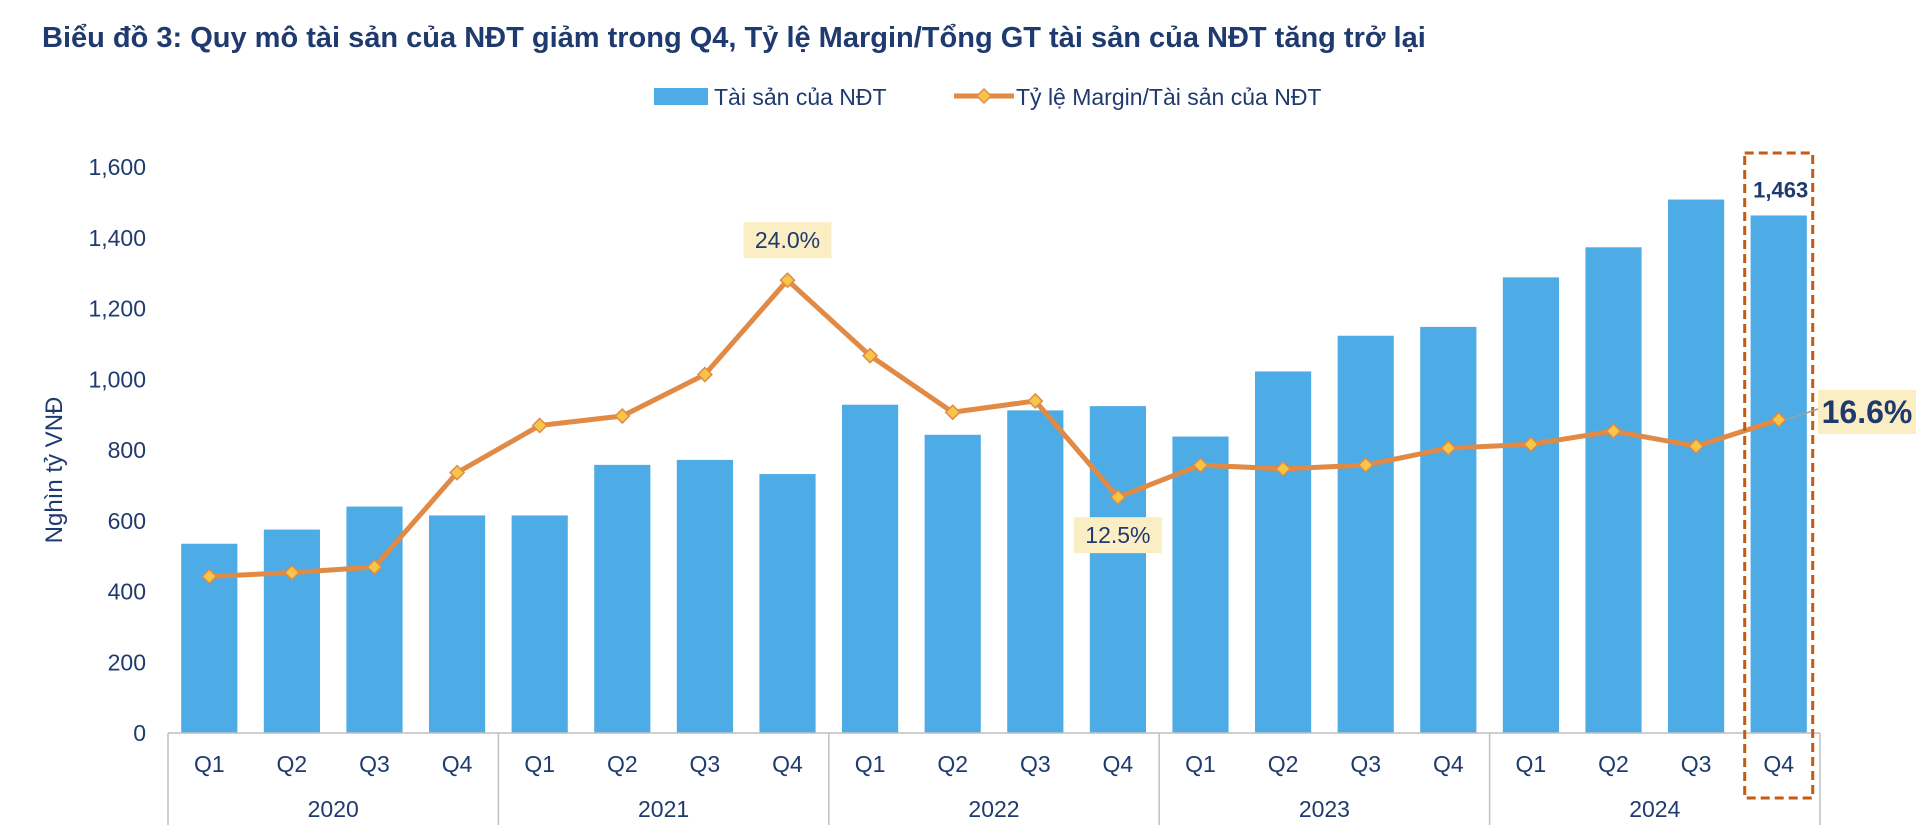 The image size is (1922, 840). I want to click on data-label: 24.0%, so click(787, 240).